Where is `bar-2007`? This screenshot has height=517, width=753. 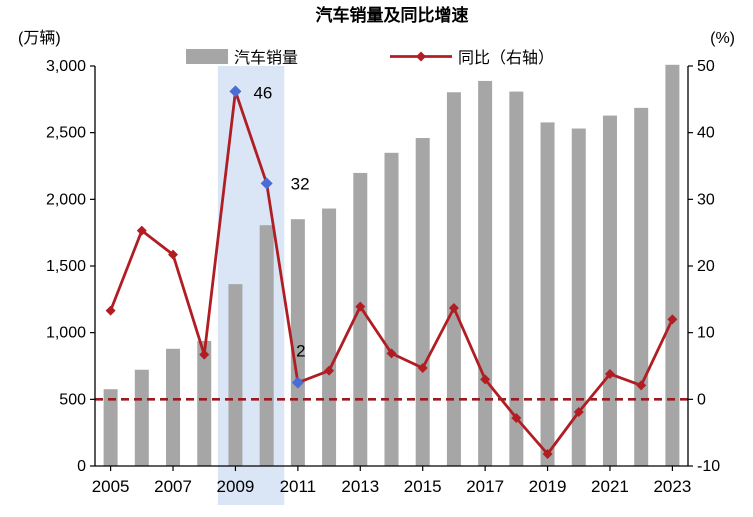
bar-2007 is located at coordinates (173, 407).